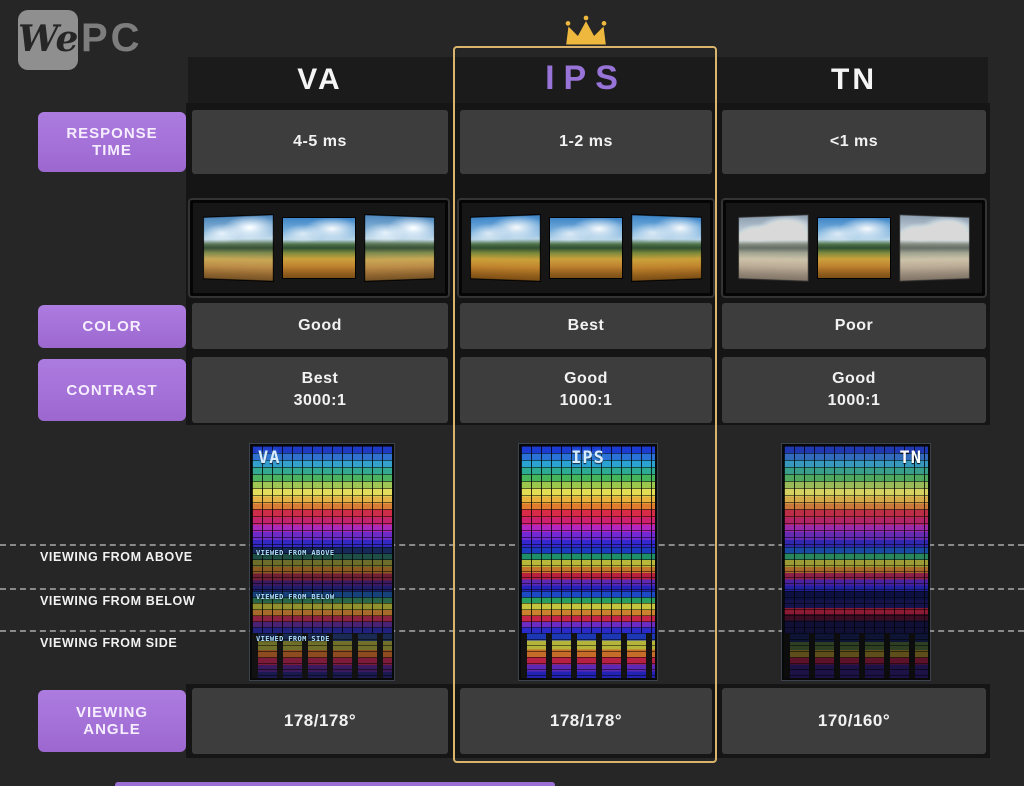 This screenshot has height=786, width=1024. I want to click on cell-contrast-tn: Good 1000:1, so click(854, 390).